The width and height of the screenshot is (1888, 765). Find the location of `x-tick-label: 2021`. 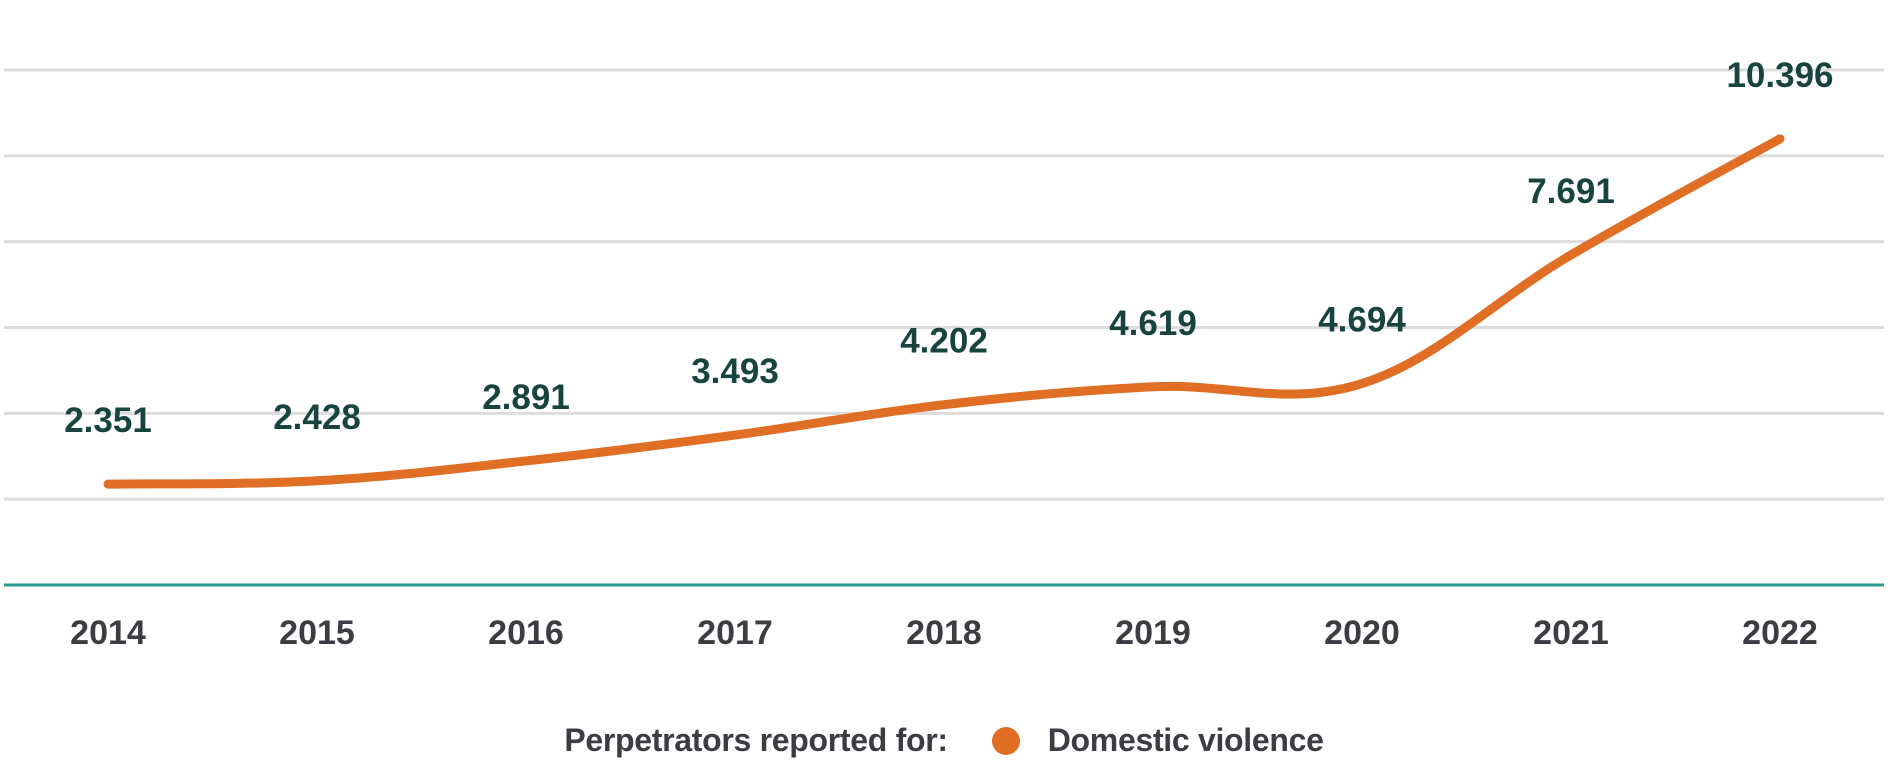

x-tick-label: 2021 is located at coordinates (1571, 633).